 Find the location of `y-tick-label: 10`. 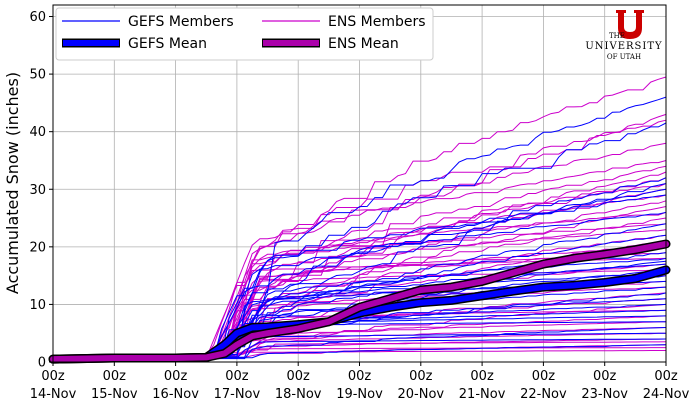

y-tick-label: 10 is located at coordinates (37, 305).